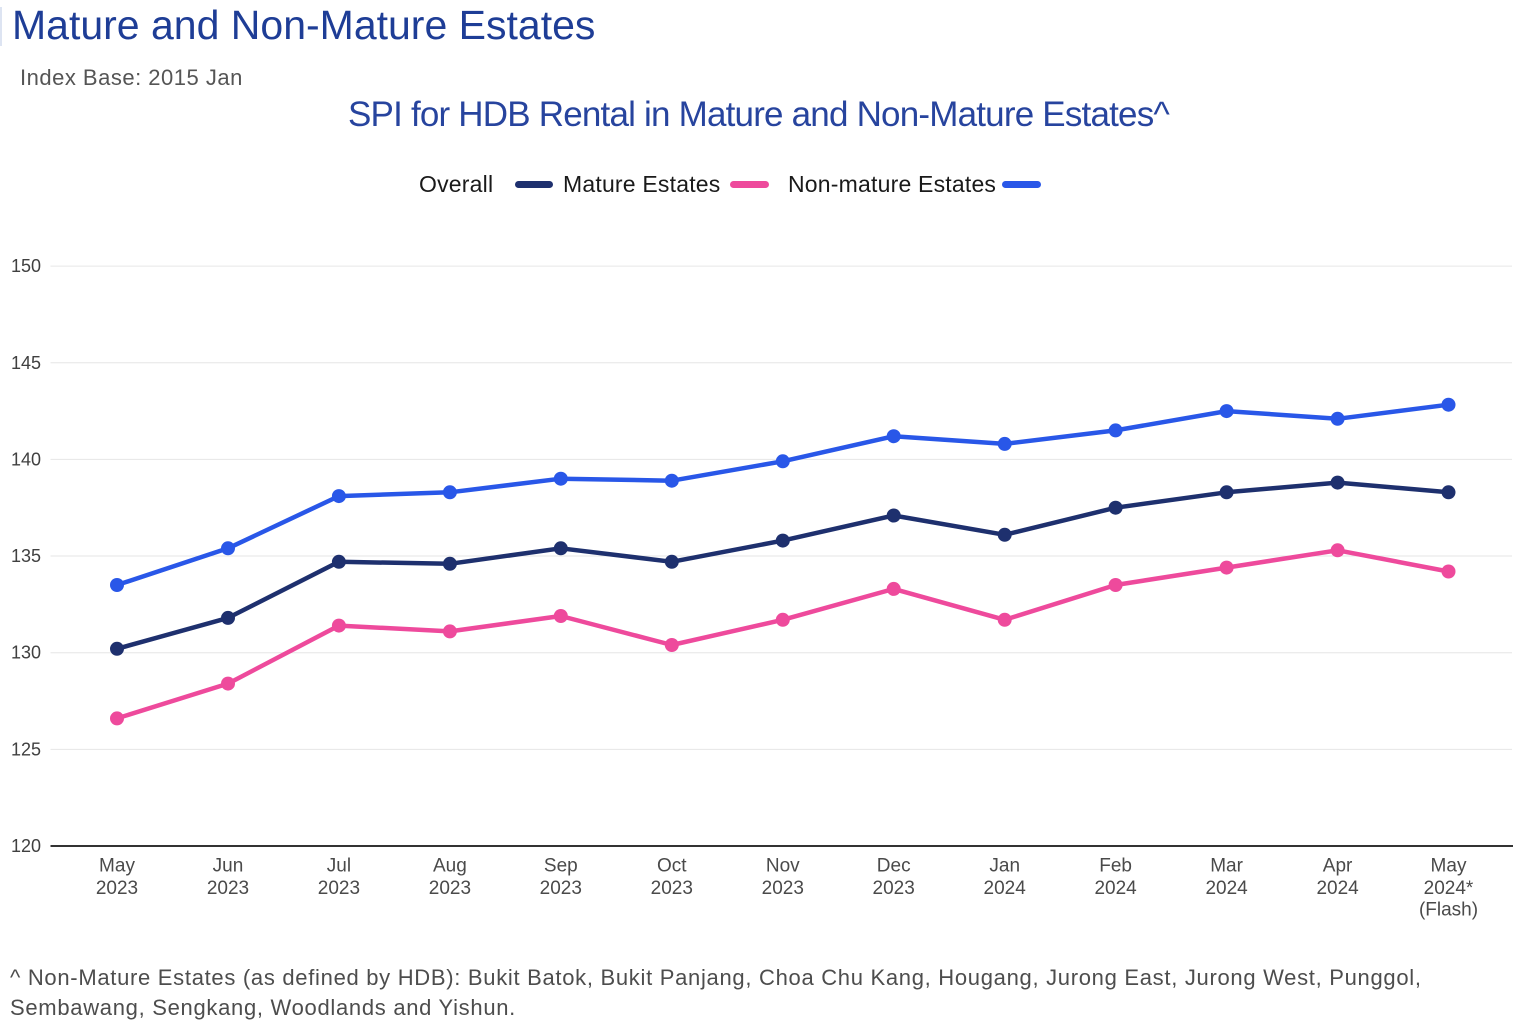 The width and height of the screenshot is (1516, 1025). I want to click on svg-text: 140, so click(26, 459).